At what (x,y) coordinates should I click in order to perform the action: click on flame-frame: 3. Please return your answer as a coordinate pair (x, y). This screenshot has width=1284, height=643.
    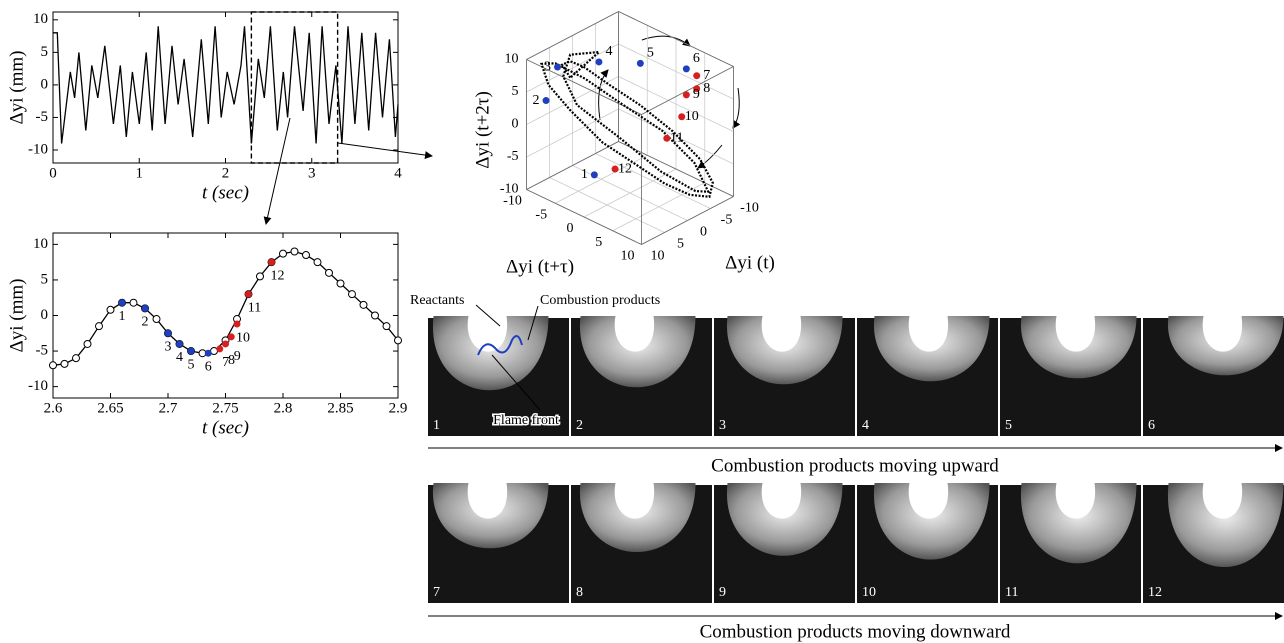
    Looking at the image, I should click on (784, 376).